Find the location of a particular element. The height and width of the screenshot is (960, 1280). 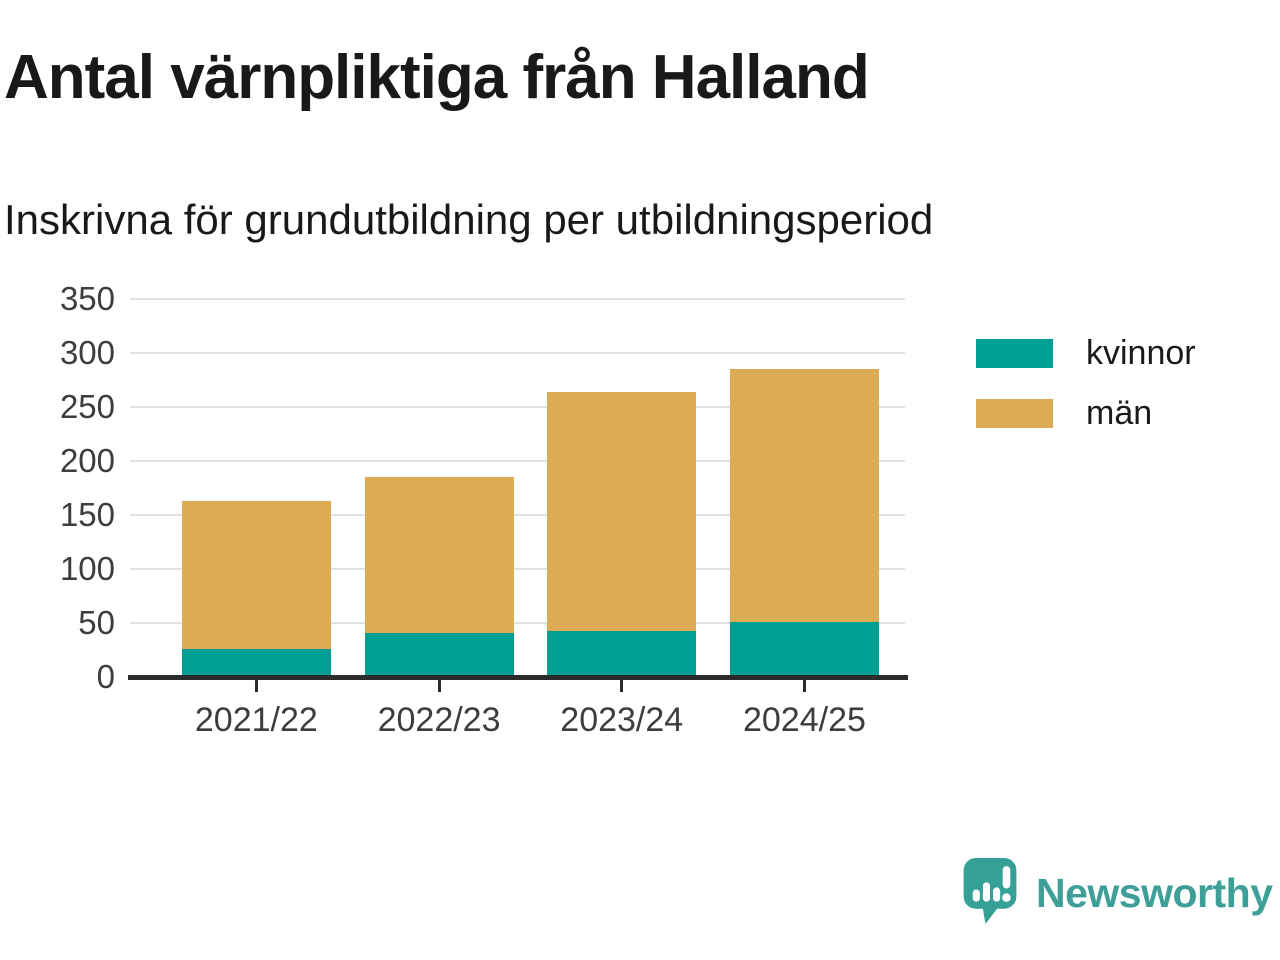

y-axis-label-100: 100 is located at coordinates (87, 568).